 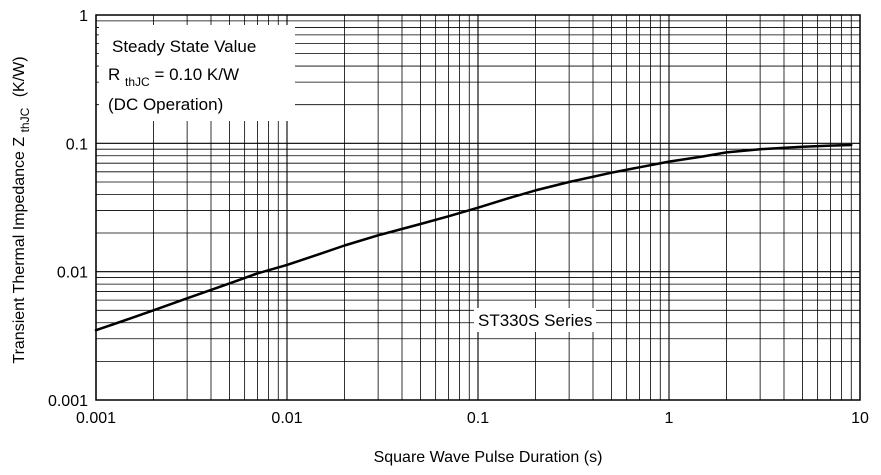 What do you see at coordinates (68, 401) in the screenshot?
I see `y-tick-label: 0.001` at bounding box center [68, 401].